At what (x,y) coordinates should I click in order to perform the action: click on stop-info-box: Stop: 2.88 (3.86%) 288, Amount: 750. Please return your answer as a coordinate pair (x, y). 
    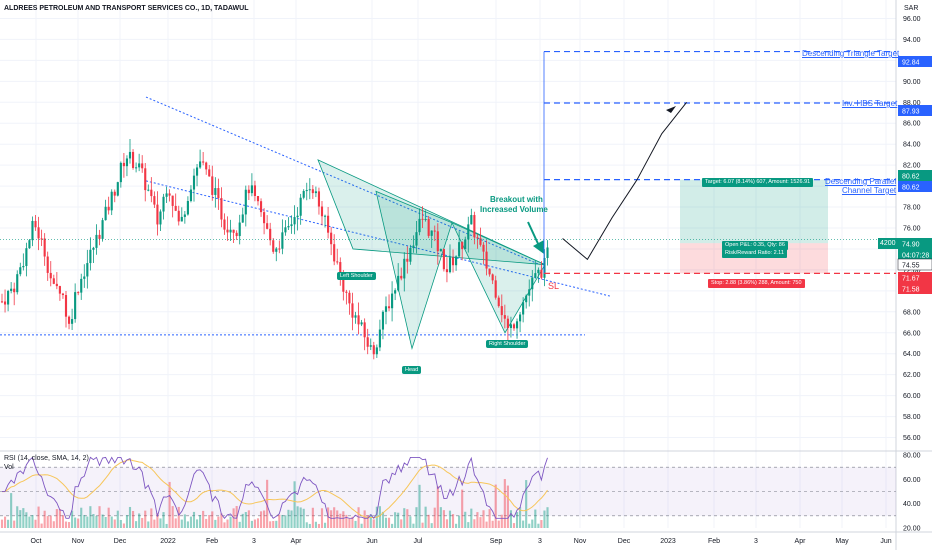
    Looking at the image, I should click on (756, 283).